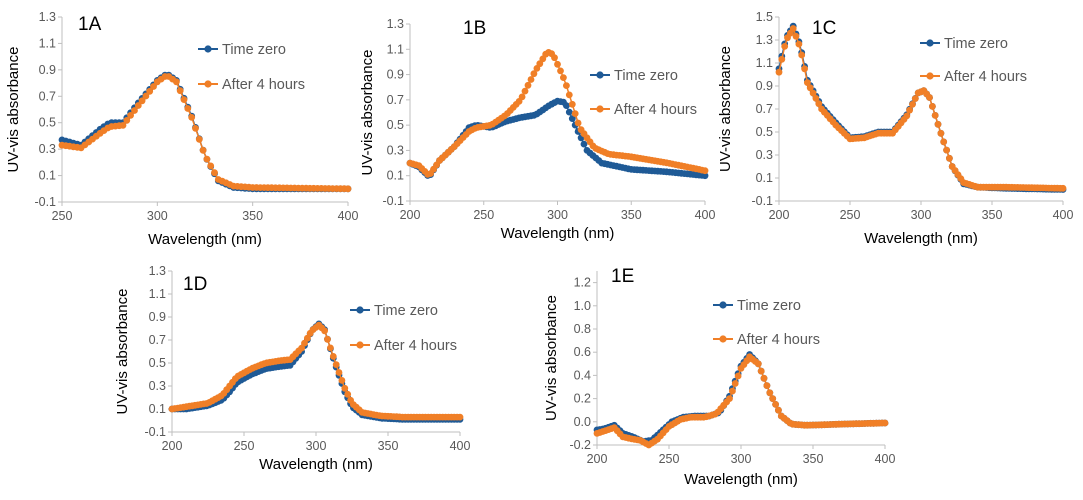  What do you see at coordinates (582, 375) in the screenshot?
I see `y-tick-label: 0.4` at bounding box center [582, 375].